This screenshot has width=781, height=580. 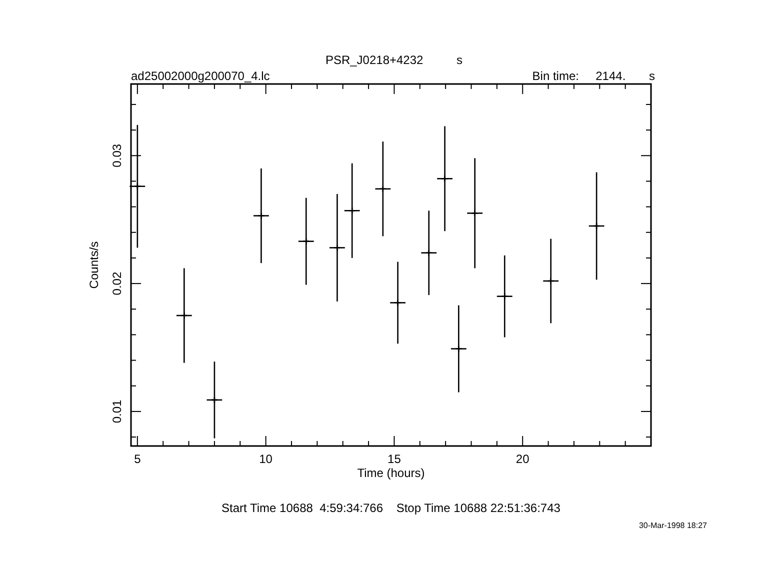 I want to click on y-tick-label: 0.02, so click(x=117, y=284).